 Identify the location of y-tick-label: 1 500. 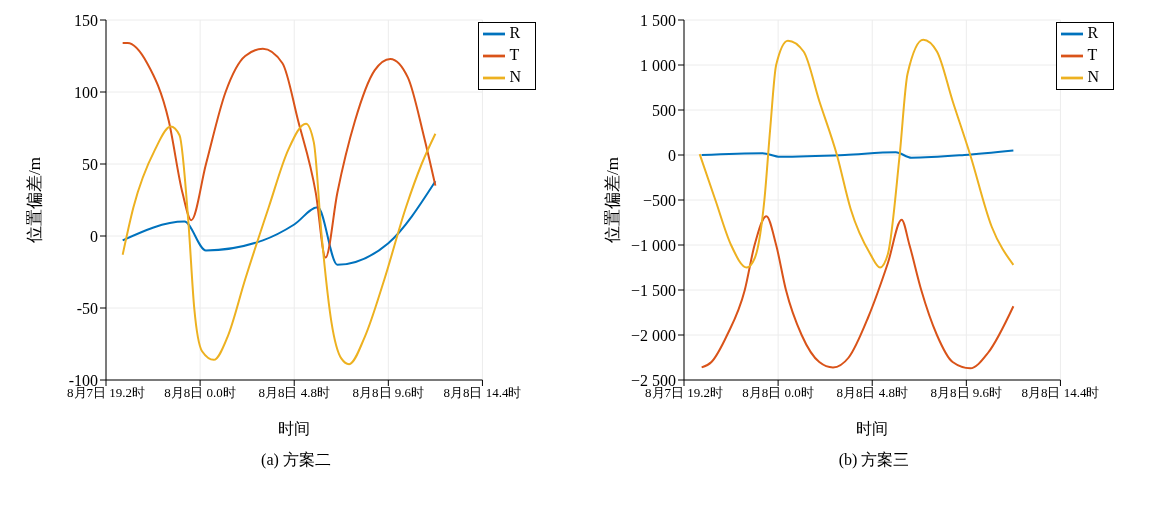
(658, 20).